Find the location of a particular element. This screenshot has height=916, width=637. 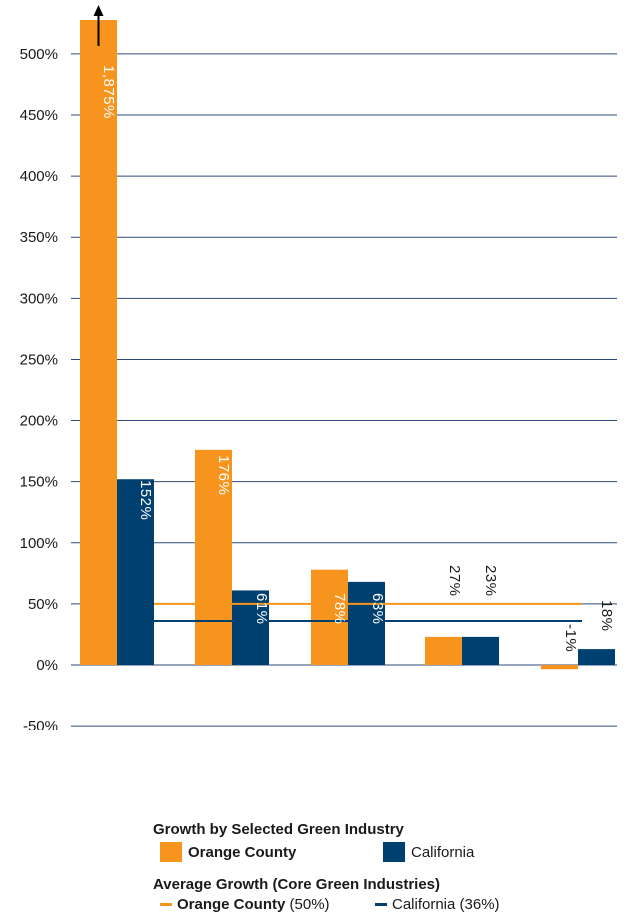

y-tick-label: 200% is located at coordinates (39, 421).